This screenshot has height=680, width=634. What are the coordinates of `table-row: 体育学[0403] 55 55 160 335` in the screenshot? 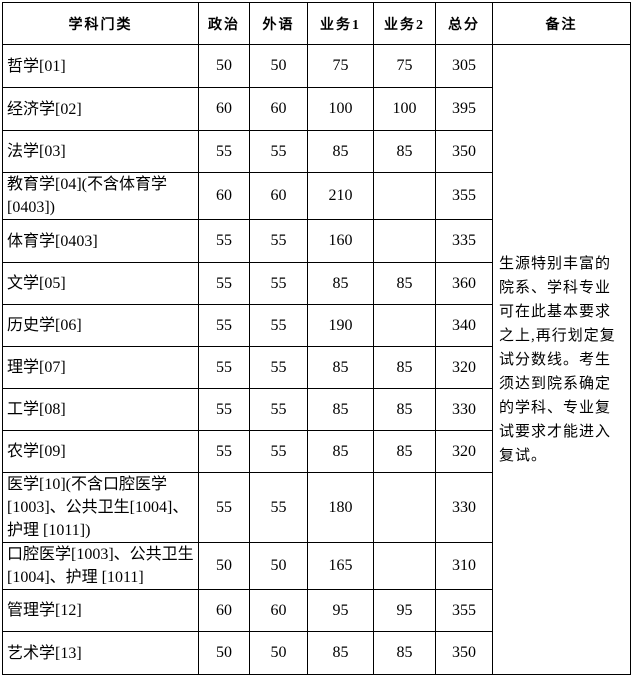 It's located at (316, 241).